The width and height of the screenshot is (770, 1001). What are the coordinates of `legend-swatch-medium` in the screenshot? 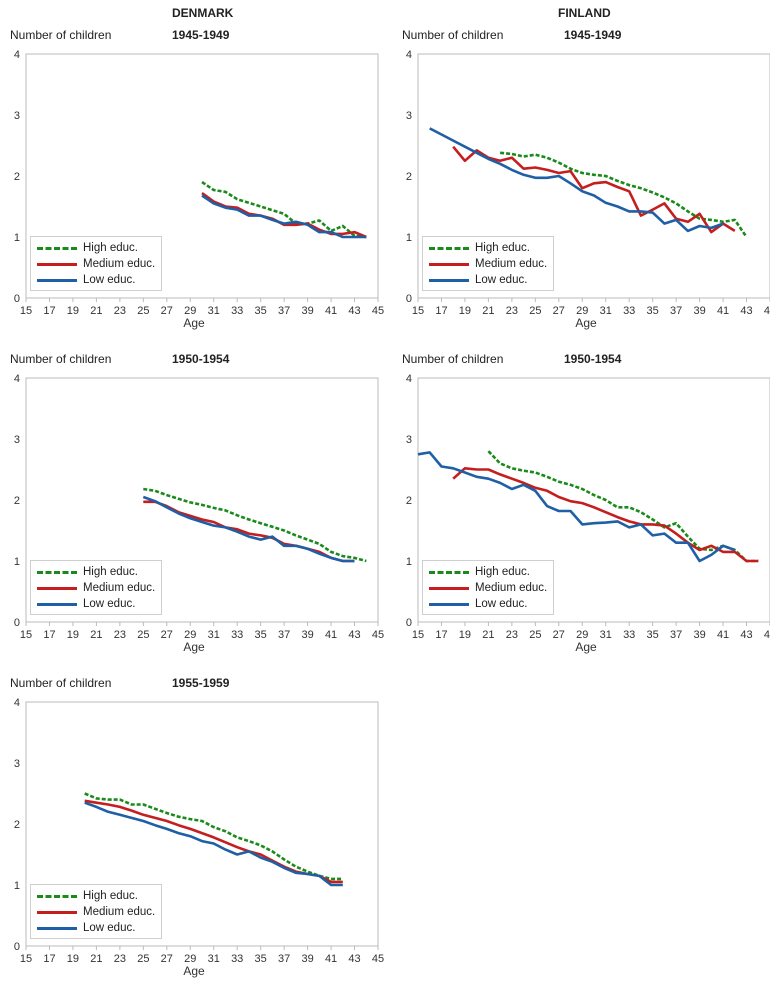 It's located at (57, 912).